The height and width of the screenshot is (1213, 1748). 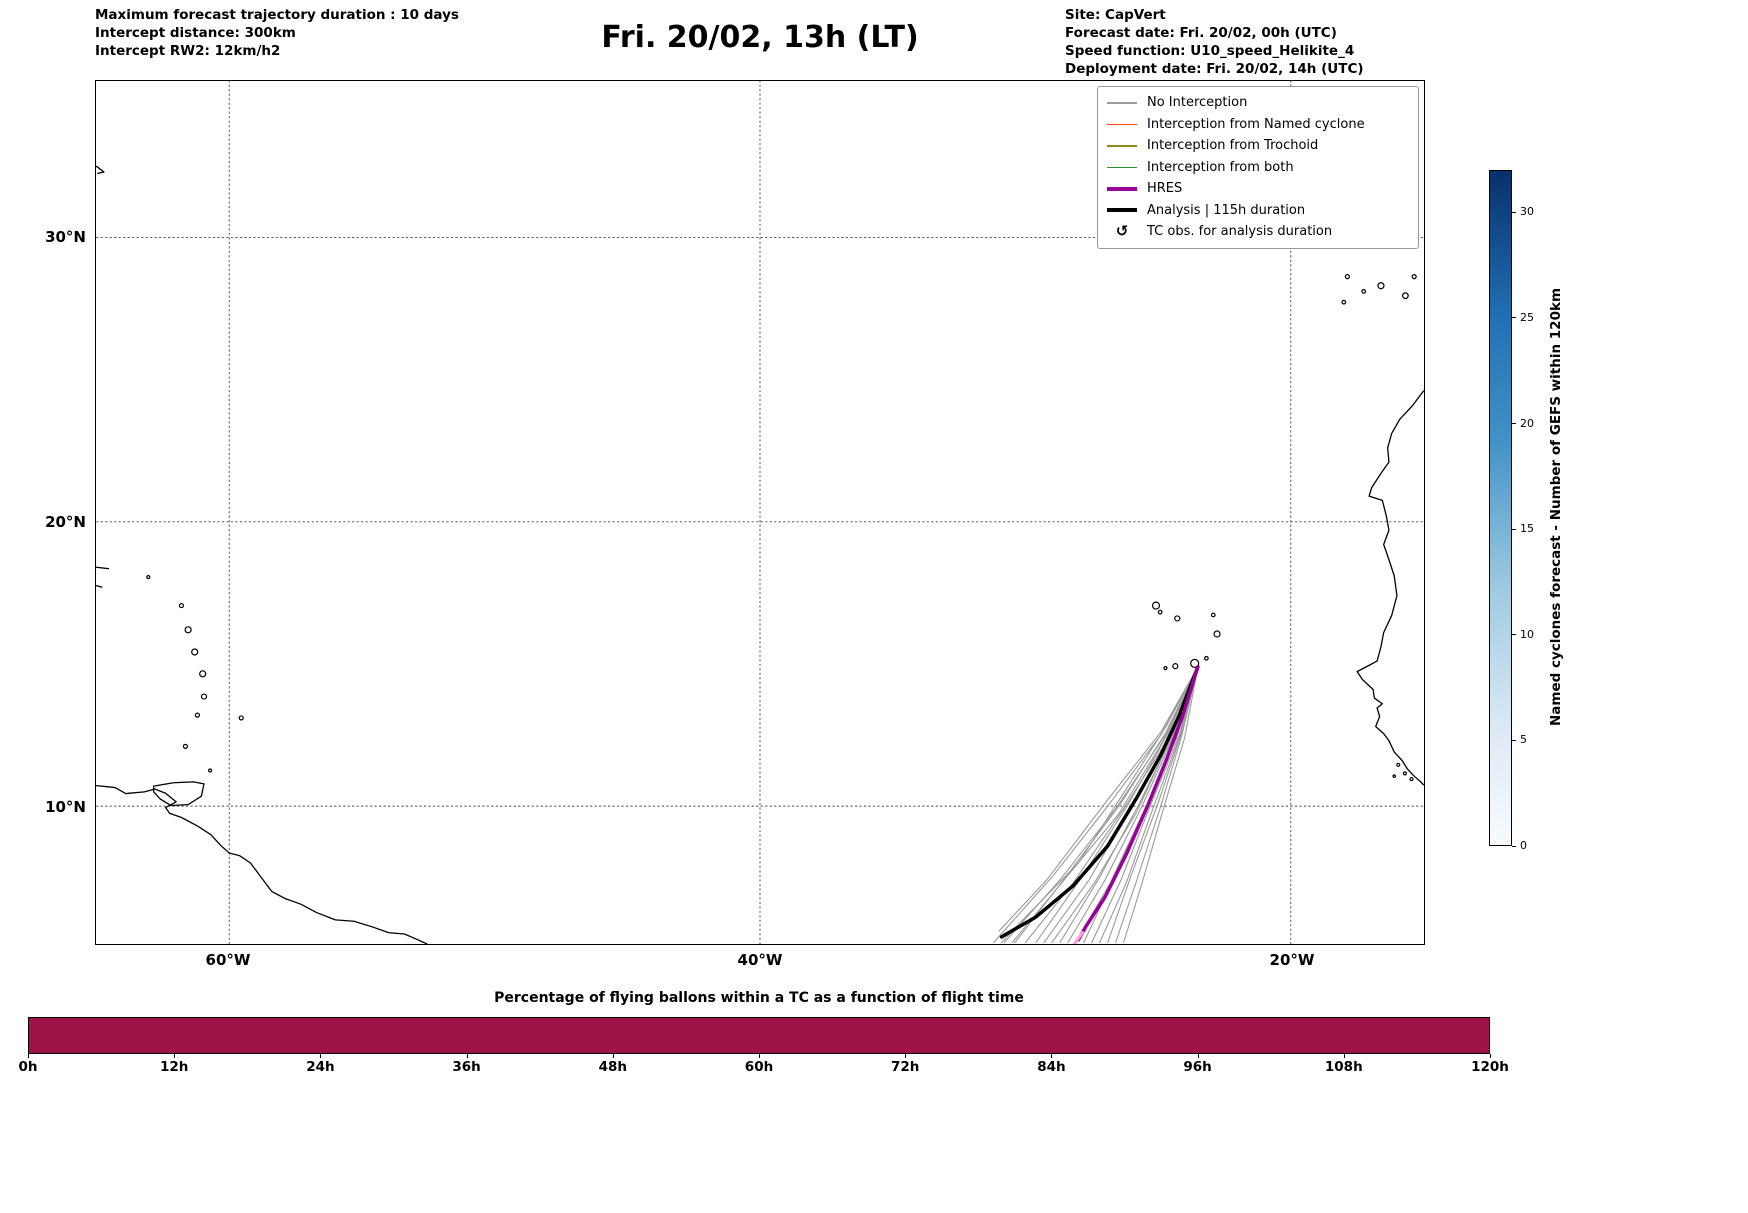 I want to click on legend-label: Interception from both, so click(x=1220, y=167).